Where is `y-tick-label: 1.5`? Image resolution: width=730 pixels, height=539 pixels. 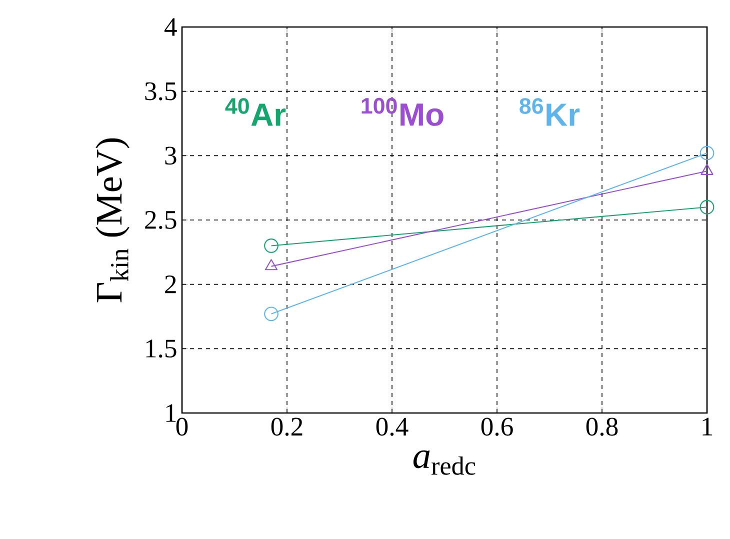 y-tick-label: 1.5 is located at coordinates (161, 349).